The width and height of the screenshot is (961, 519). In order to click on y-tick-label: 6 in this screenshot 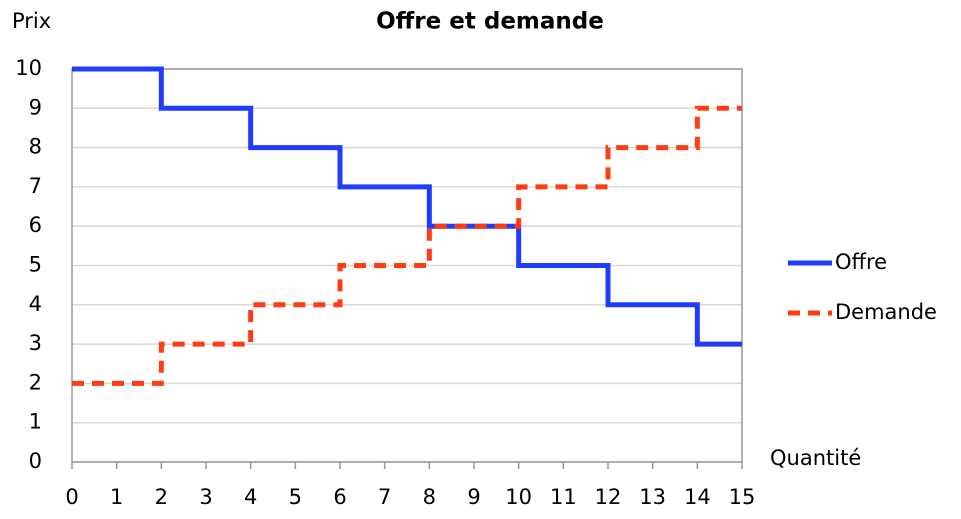, I will do `click(35, 225)`.